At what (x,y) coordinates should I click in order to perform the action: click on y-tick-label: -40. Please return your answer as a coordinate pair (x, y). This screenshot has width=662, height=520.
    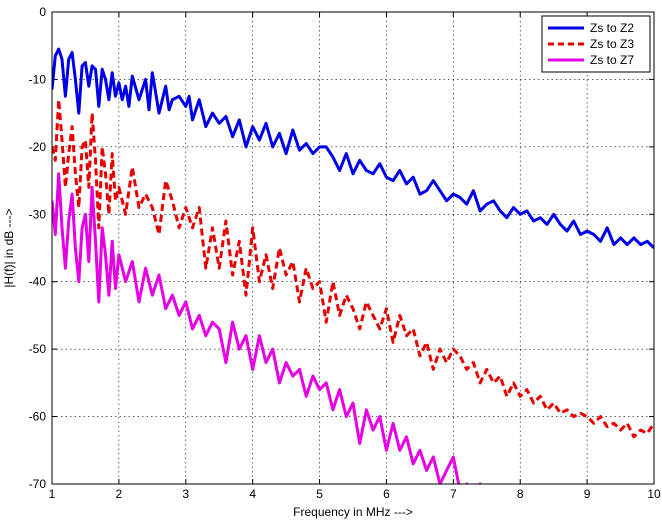
    Looking at the image, I should click on (38, 282).